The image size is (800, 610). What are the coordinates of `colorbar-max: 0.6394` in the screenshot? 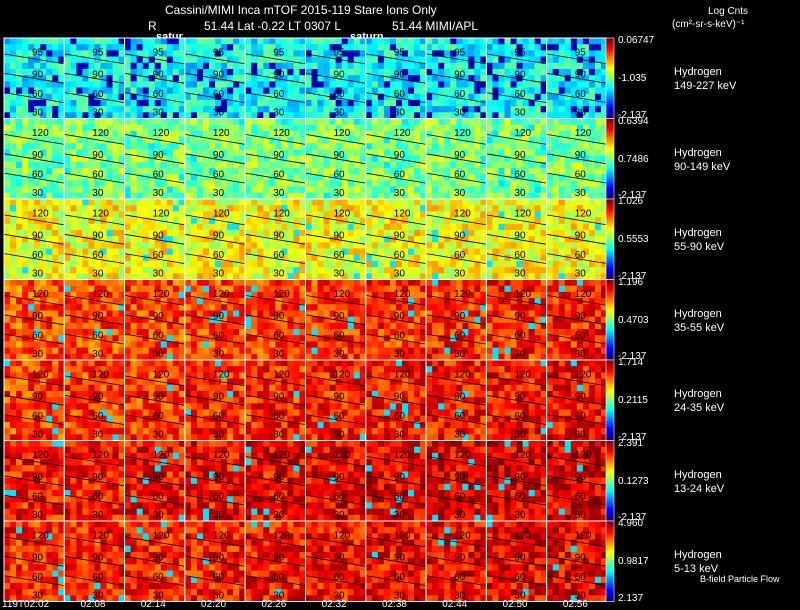 It's located at (633, 122).